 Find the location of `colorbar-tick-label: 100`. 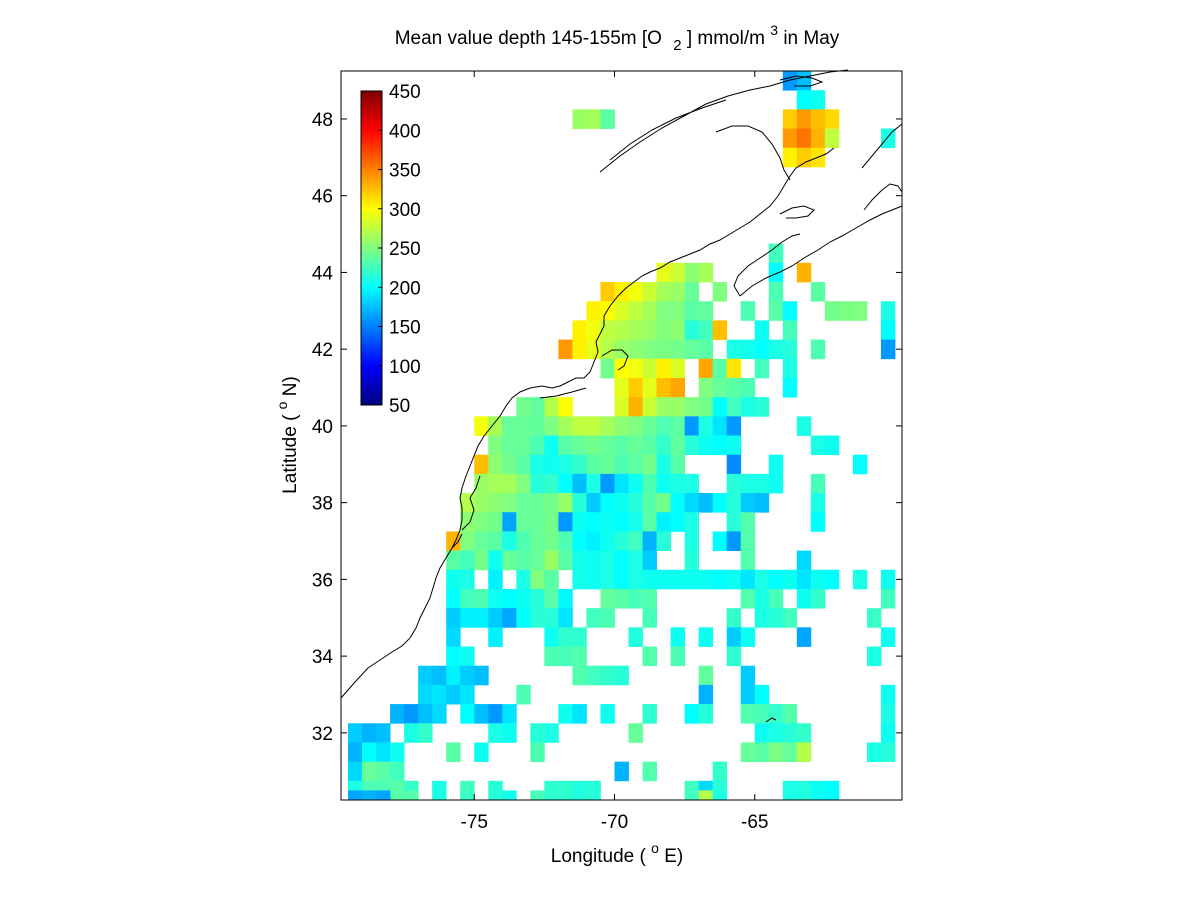

colorbar-tick-label: 100 is located at coordinates (405, 367).